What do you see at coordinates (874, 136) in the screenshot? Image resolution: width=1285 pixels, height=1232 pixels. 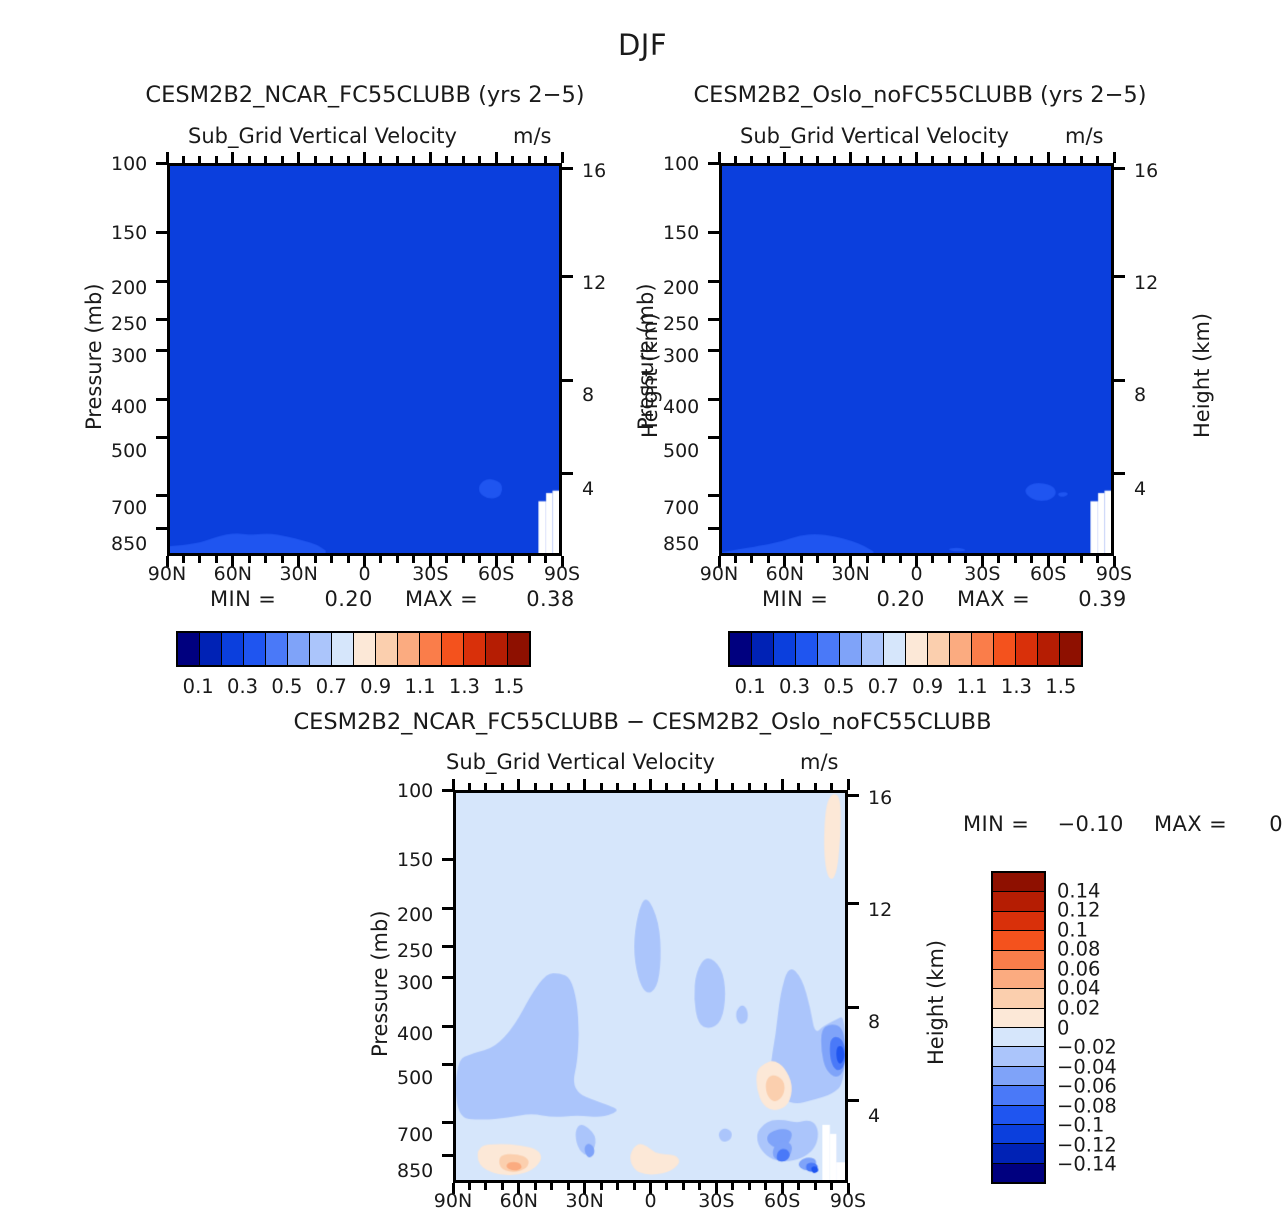 I see `panel-variable-top-right: Sub_Grid Vertical Velocity` at bounding box center [874, 136].